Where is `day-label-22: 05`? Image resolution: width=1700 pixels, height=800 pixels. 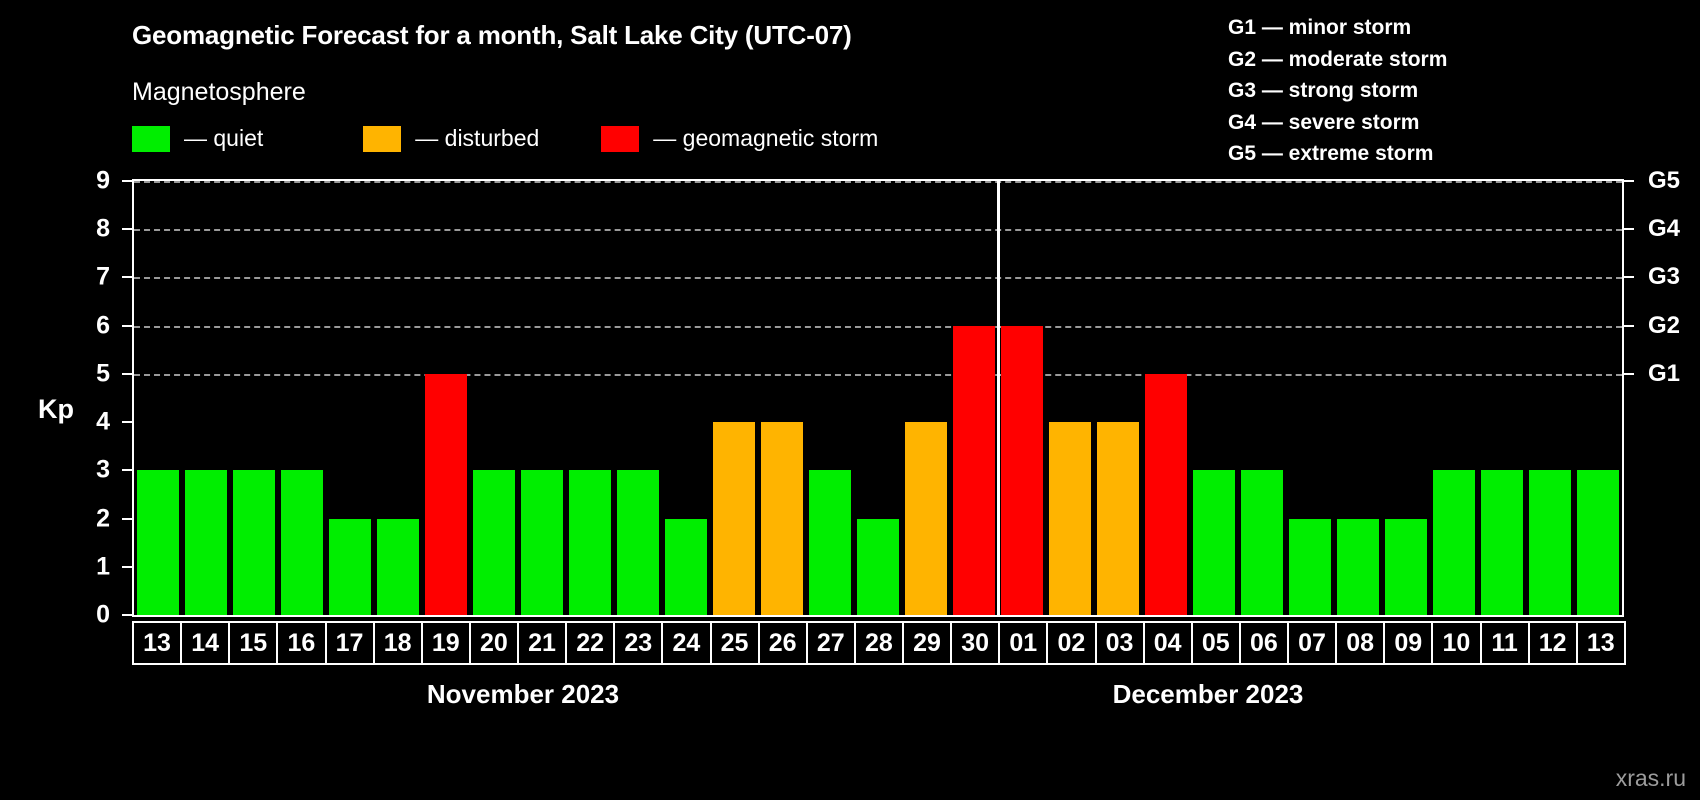
day-label-22: 05 is located at coordinates (1215, 643).